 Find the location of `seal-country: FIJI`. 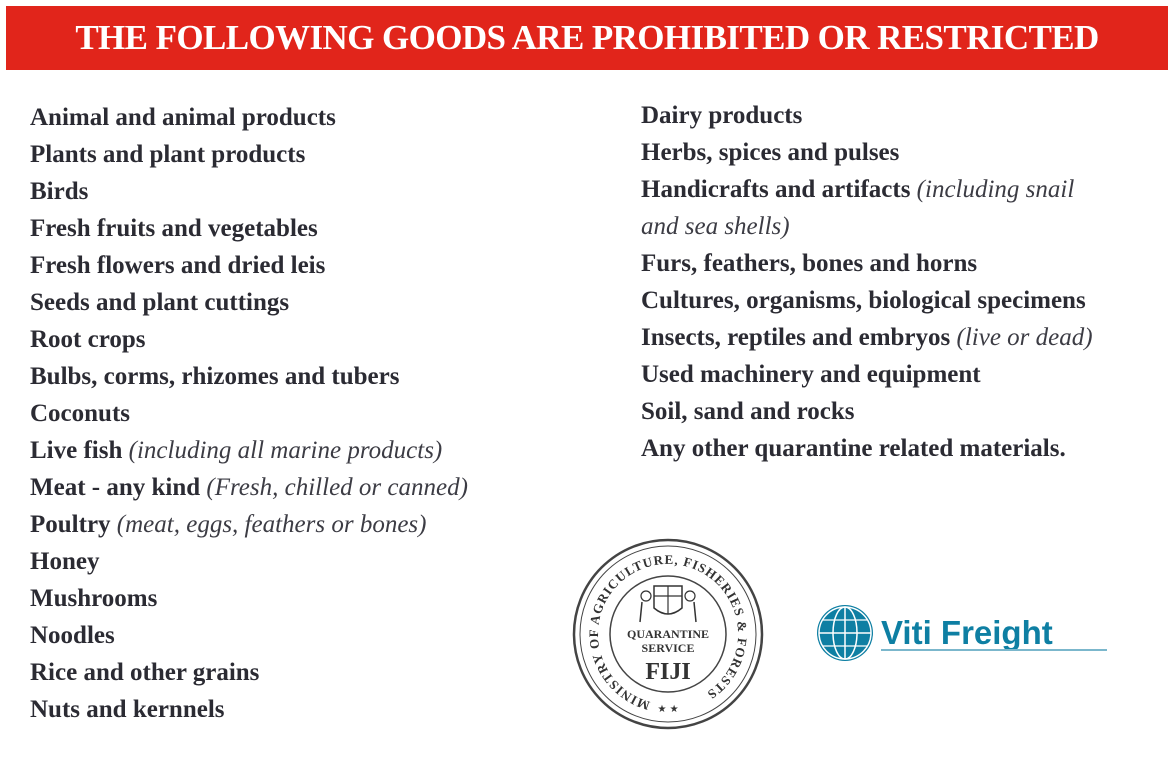

seal-country: FIJI is located at coordinates (667, 672).